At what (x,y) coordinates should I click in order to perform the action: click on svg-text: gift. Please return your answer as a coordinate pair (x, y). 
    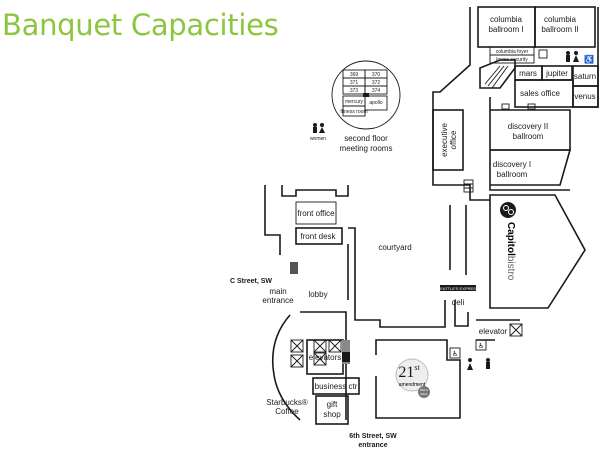
    Looking at the image, I should click on (332, 404).